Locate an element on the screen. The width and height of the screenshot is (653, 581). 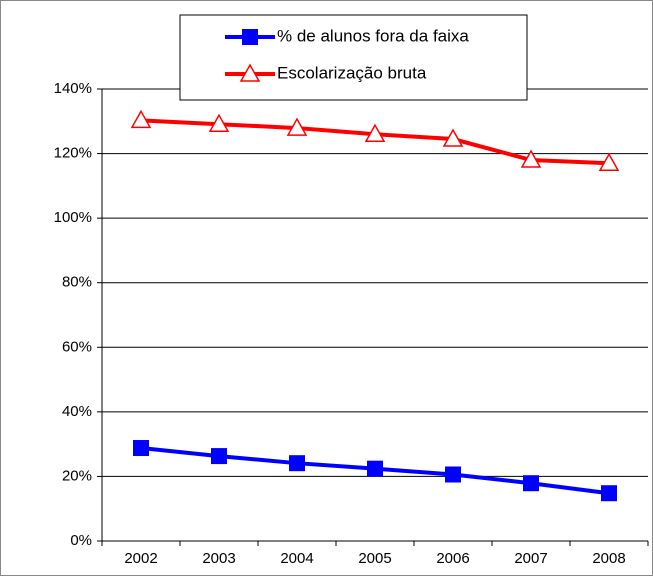
x-tick-label: 2002 is located at coordinates (140, 558).